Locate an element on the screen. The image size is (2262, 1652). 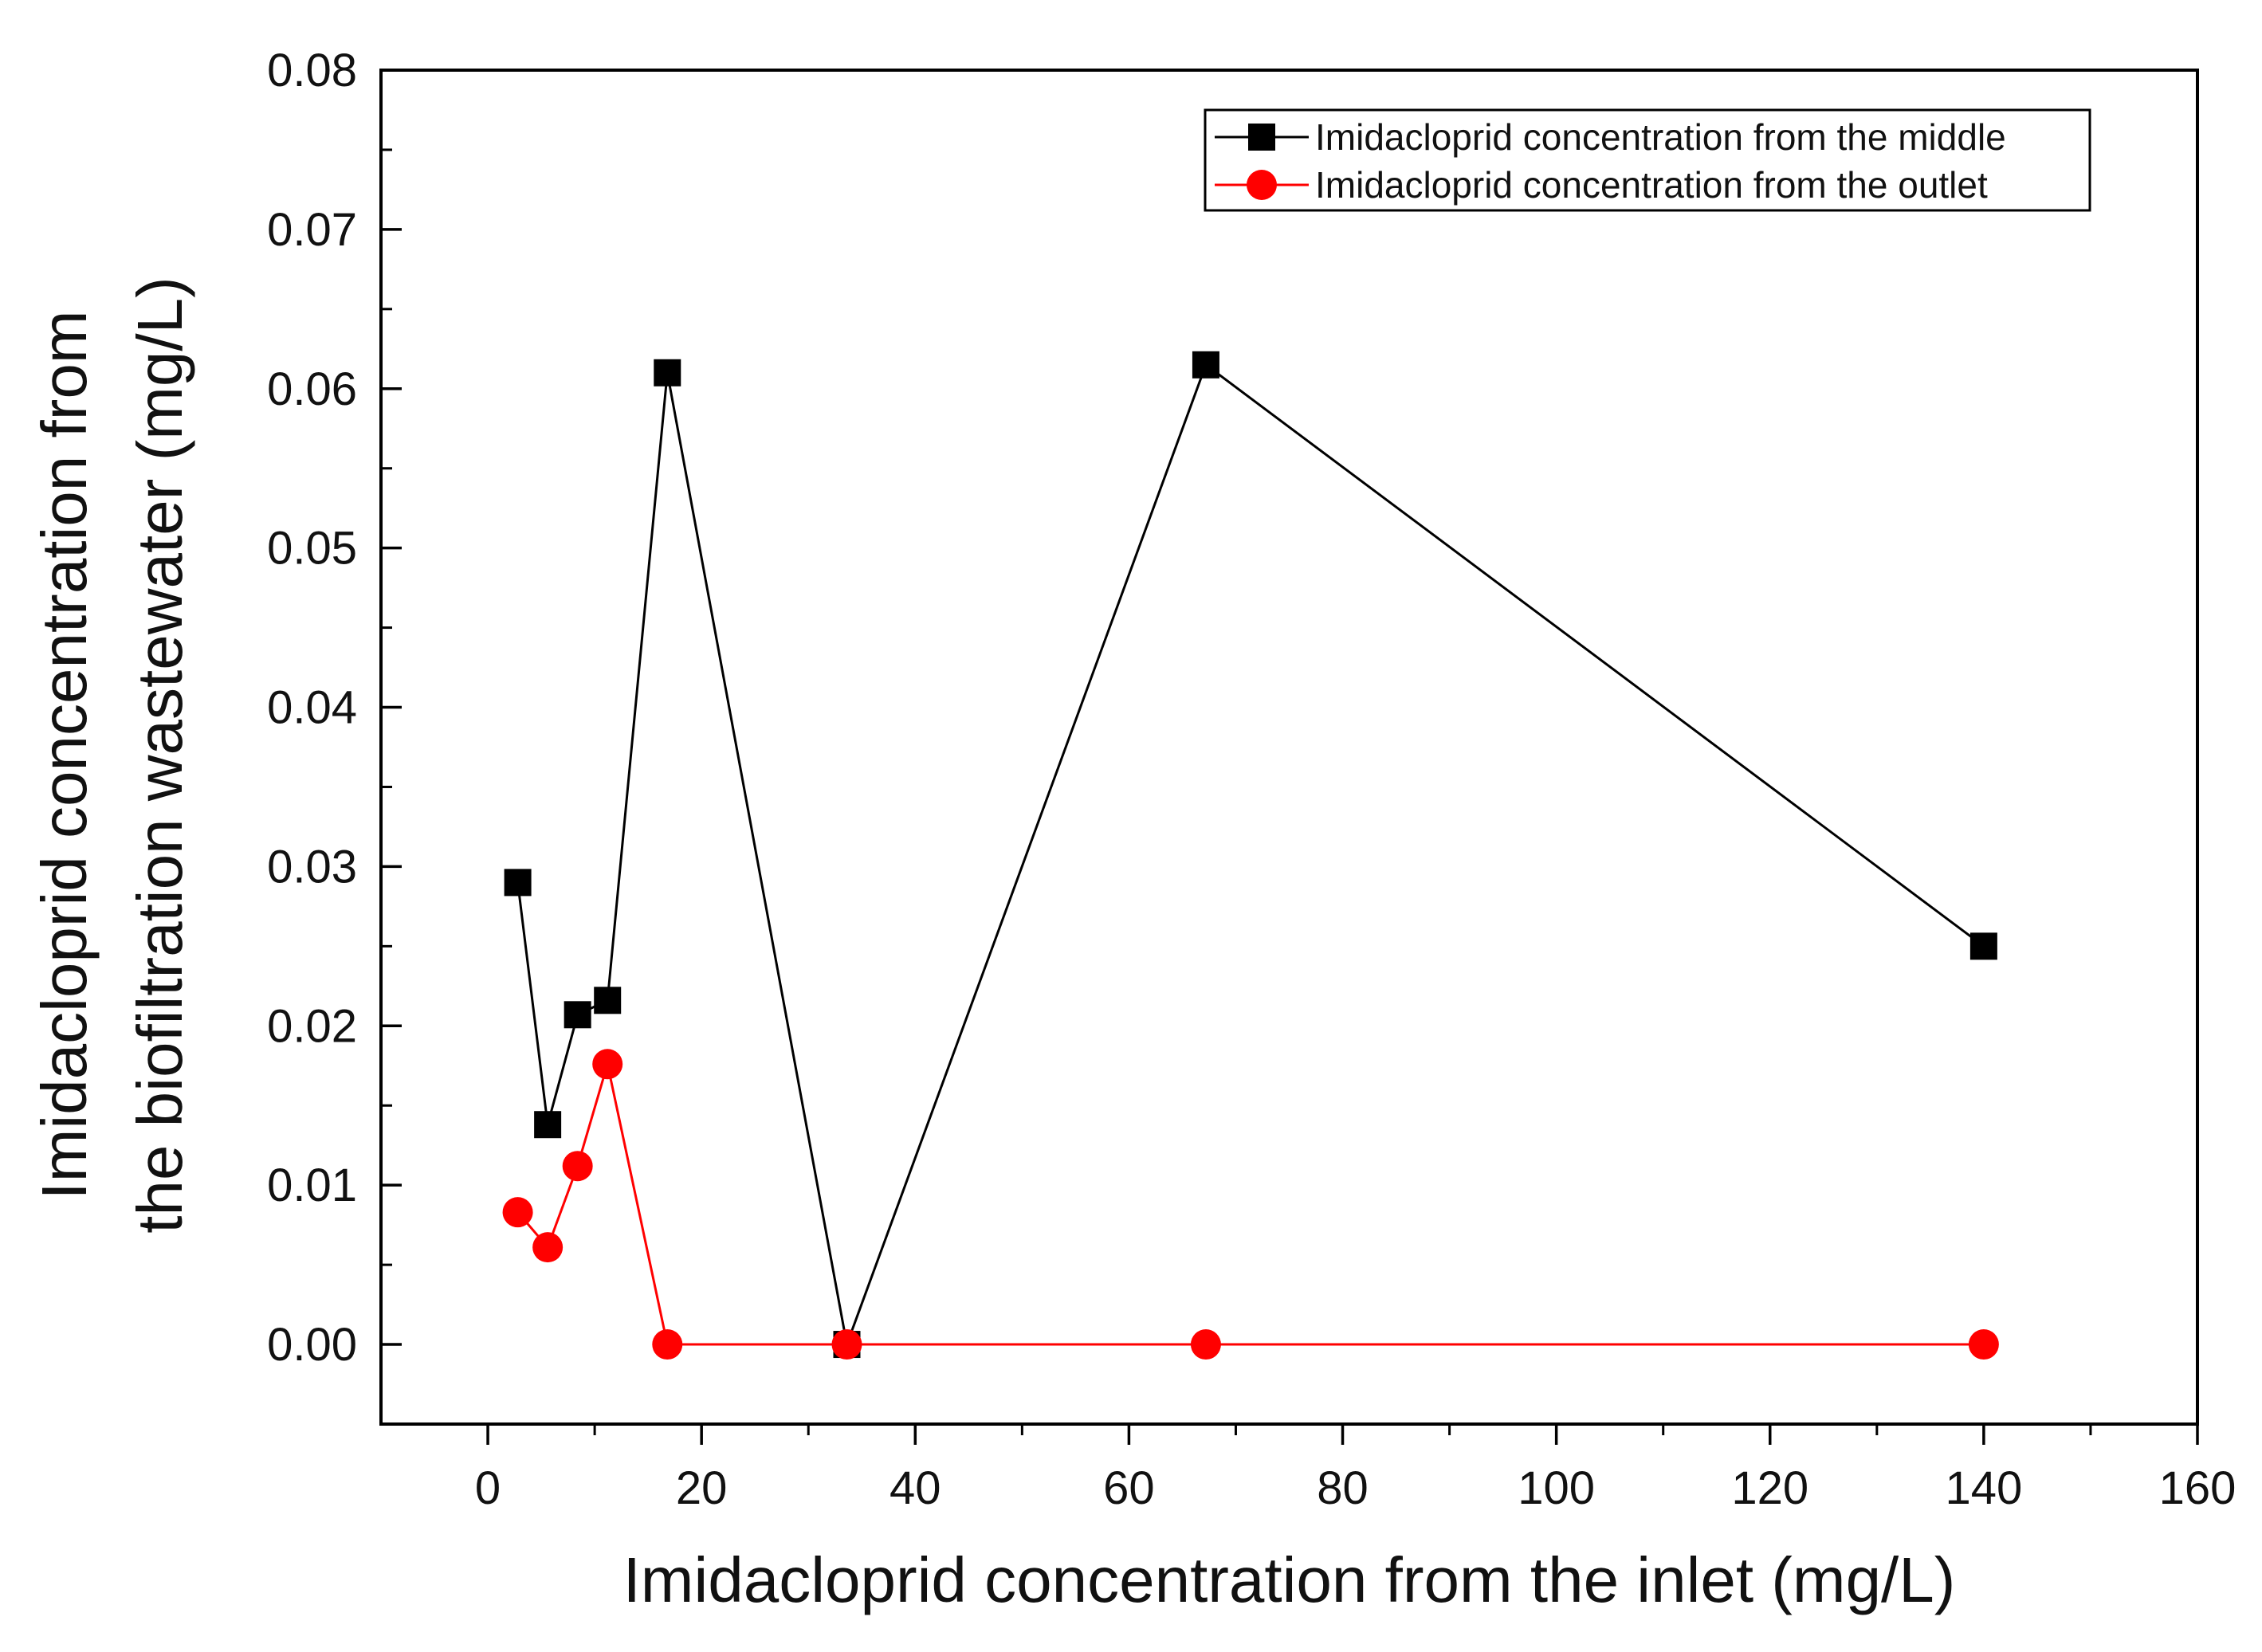
legend-marker-square is located at coordinates (1261, 137).